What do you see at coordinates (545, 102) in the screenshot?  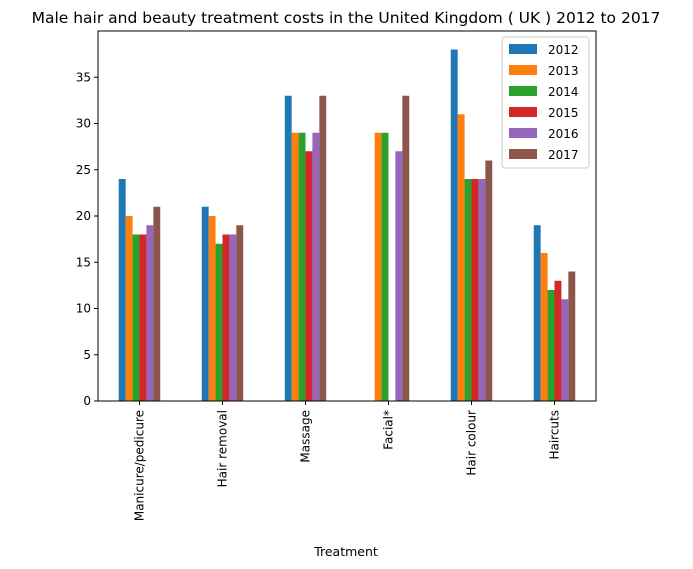 I see `legend: 2012 2013 2014 2015 2016 2017` at bounding box center [545, 102].